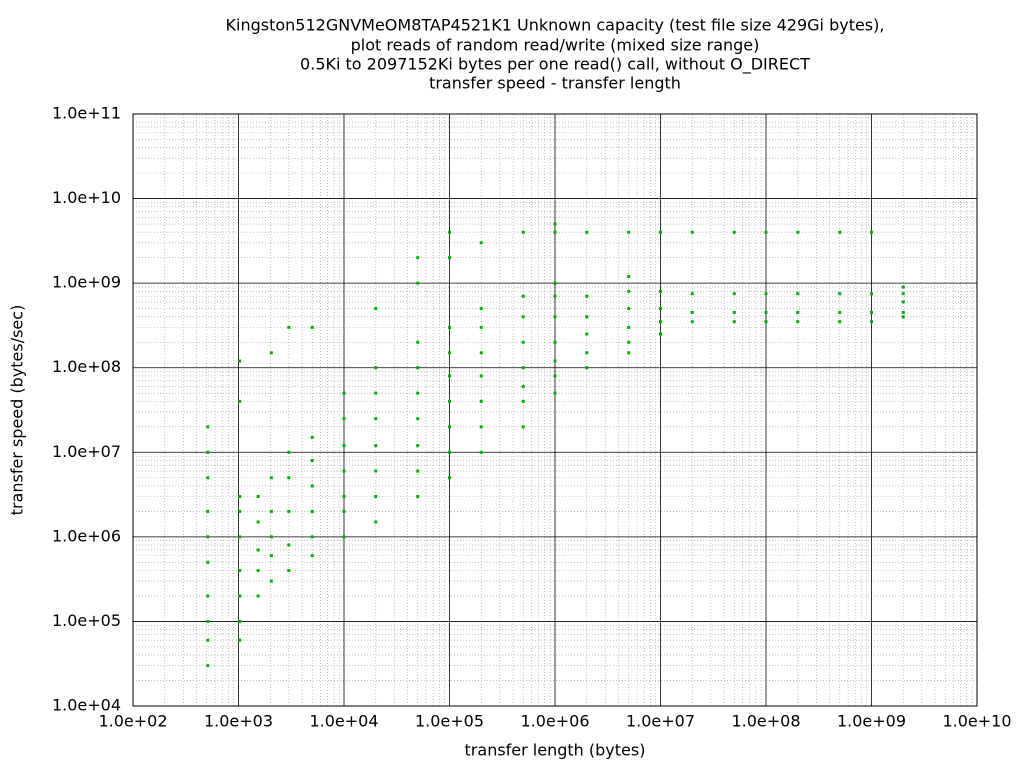 This screenshot has width=1024, height=768. I want to click on x-tick-label: 1.0e+03, so click(238, 721).